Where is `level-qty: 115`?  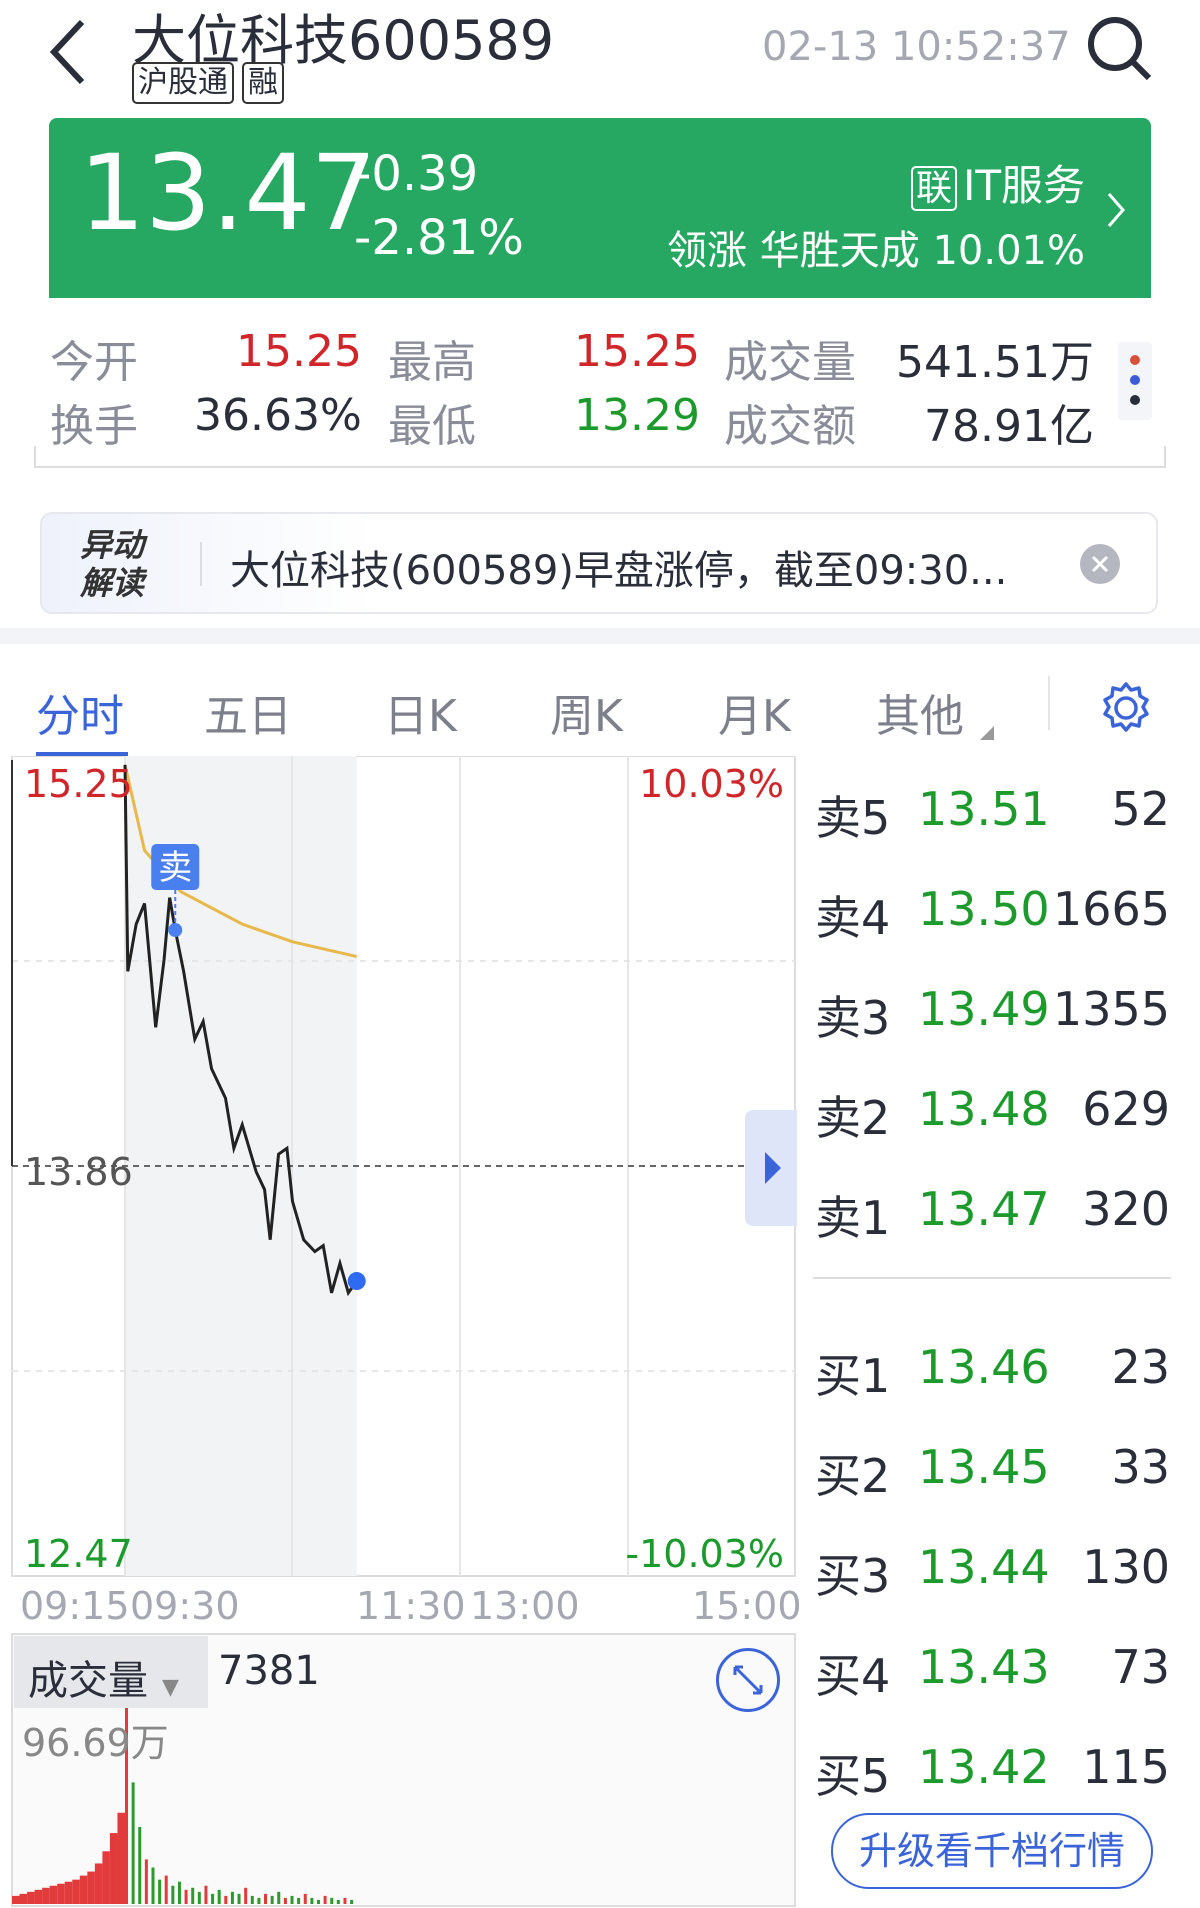
level-qty: 115 is located at coordinates (1126, 1767).